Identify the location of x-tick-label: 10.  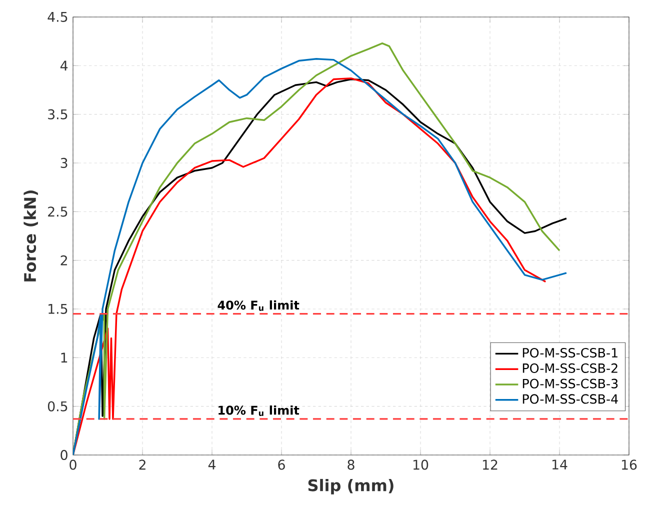
(420, 465).